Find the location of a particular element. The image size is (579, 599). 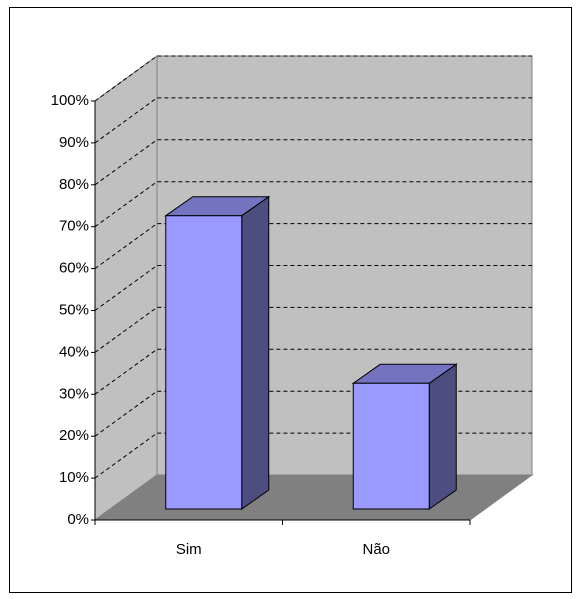

floor is located at coordinates (313, 497).